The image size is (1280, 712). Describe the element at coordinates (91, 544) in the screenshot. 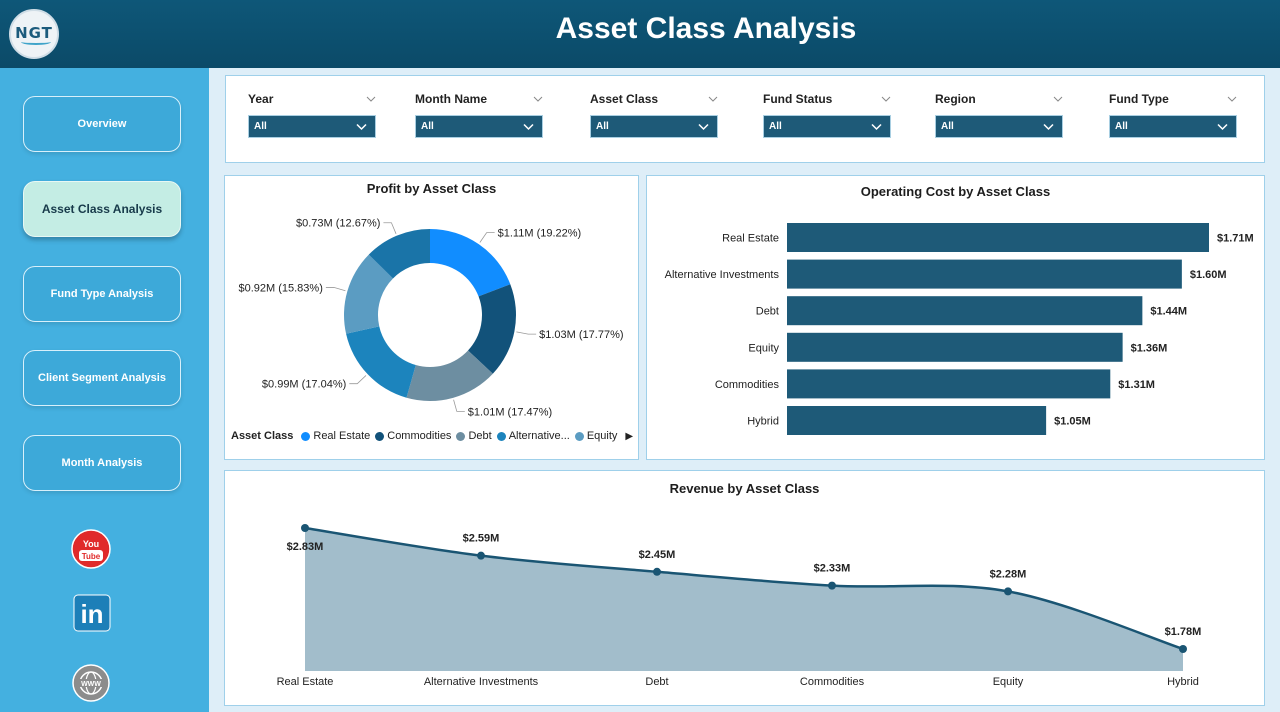

I see `youtube-icon-text-top: You` at that location.